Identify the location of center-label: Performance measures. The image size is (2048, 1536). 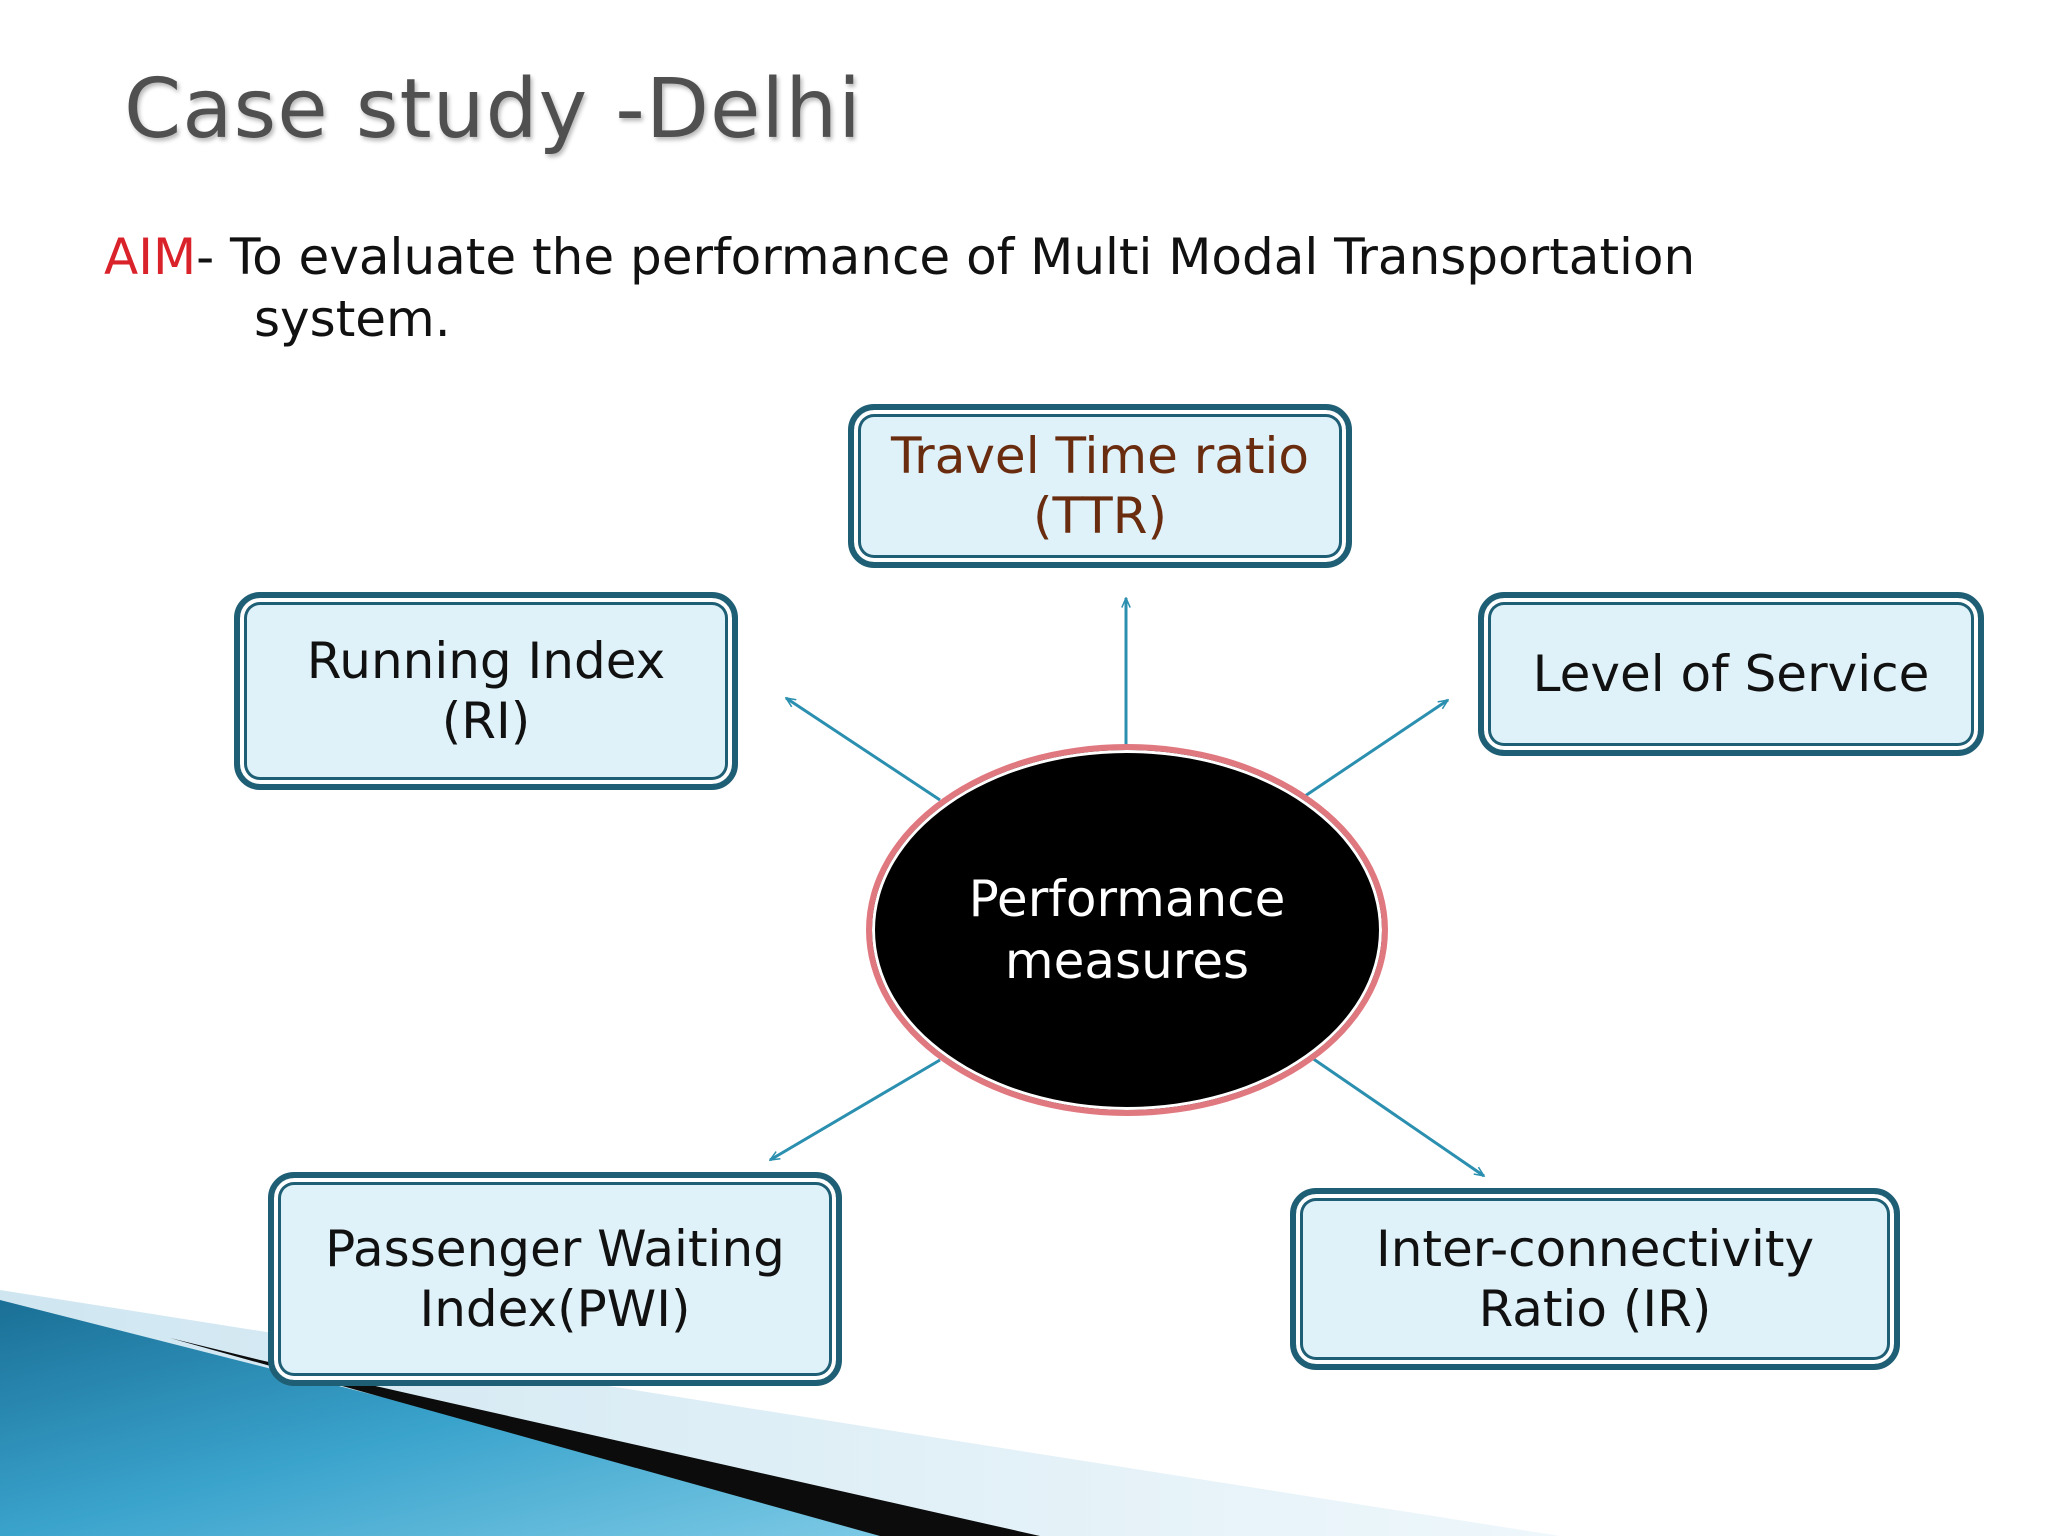
(1127, 930).